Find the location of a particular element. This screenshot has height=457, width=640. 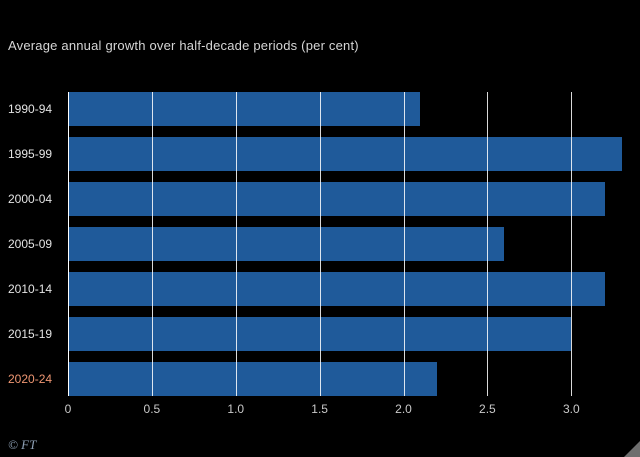

category-label-2010-14: 2010-14 is located at coordinates (30, 289).